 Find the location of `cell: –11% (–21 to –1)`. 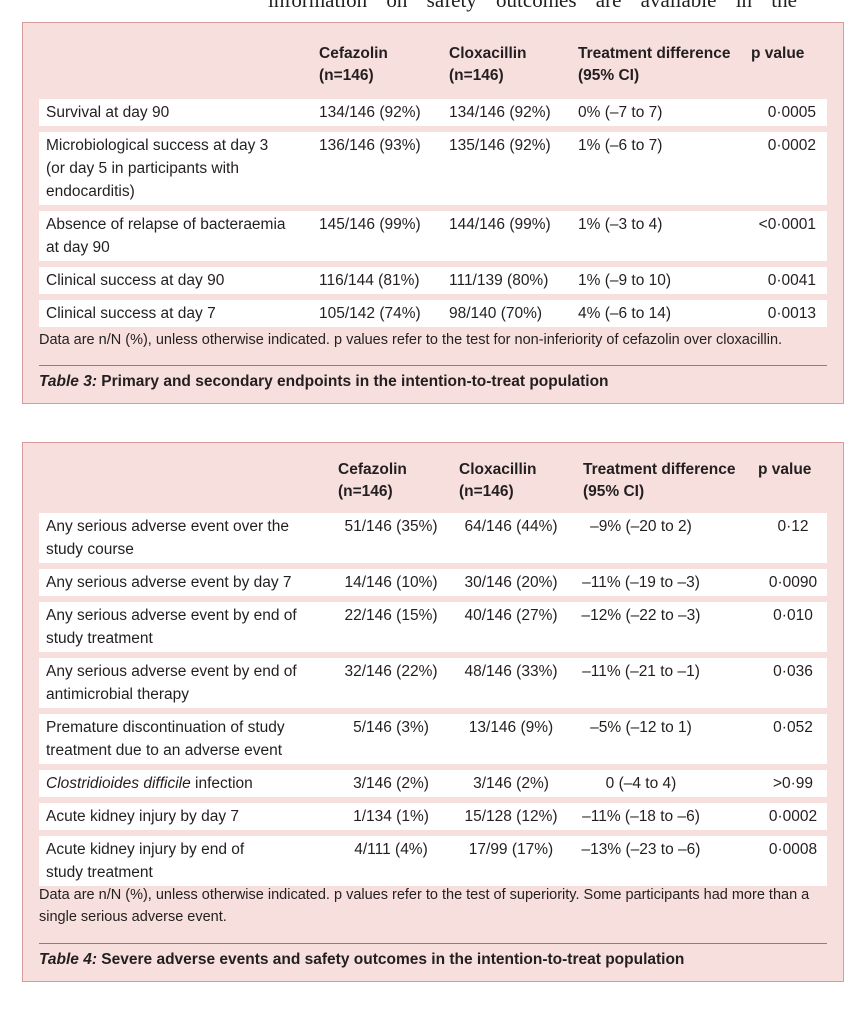

cell: –11% (–21 to –1) is located at coordinates (641, 671).